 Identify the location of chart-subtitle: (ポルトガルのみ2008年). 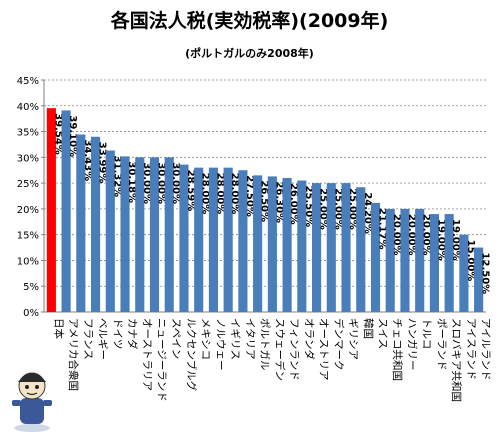
(249, 53).